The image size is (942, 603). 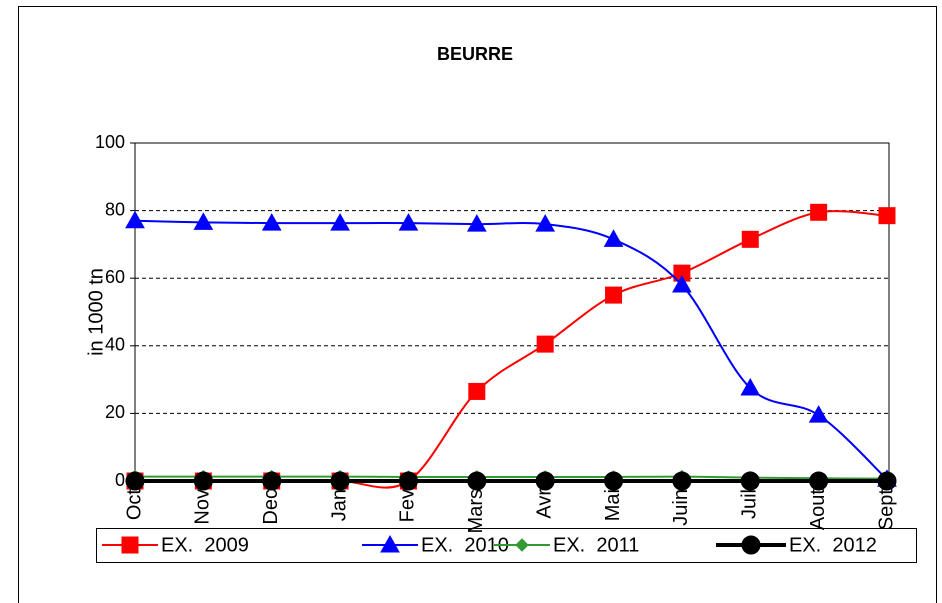 What do you see at coordinates (476, 511) in the screenshot?
I see `x-tick-label: Mars` at bounding box center [476, 511].